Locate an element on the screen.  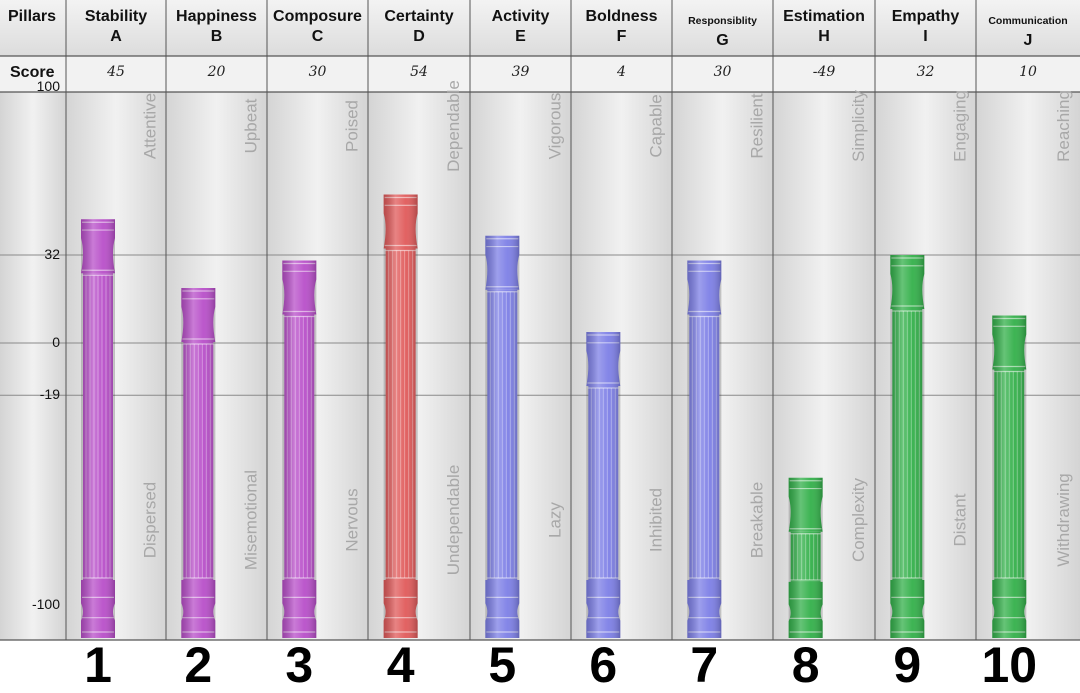
bottom-trait-label: Nervous is located at coordinates (351, 519).